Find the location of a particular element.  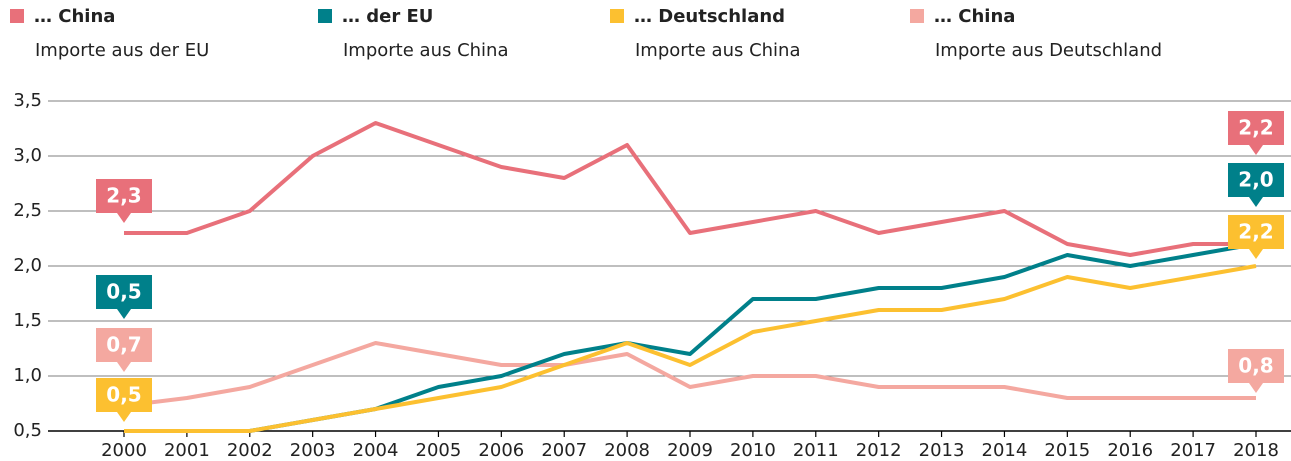

x-tick-label: 2012 is located at coordinates (879, 450).